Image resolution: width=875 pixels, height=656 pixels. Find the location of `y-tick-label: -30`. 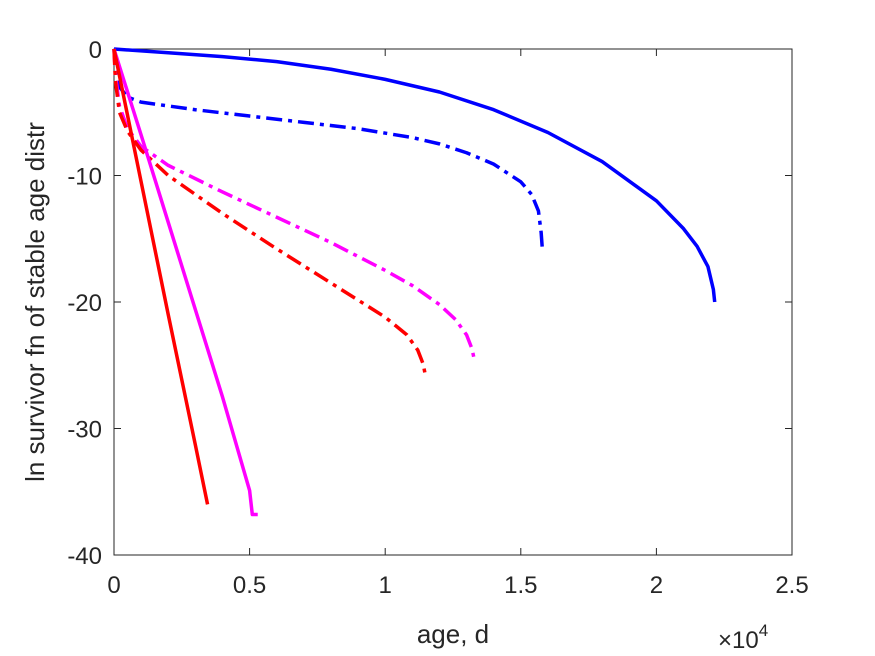

y-tick-label: -30 is located at coordinates (84, 430).